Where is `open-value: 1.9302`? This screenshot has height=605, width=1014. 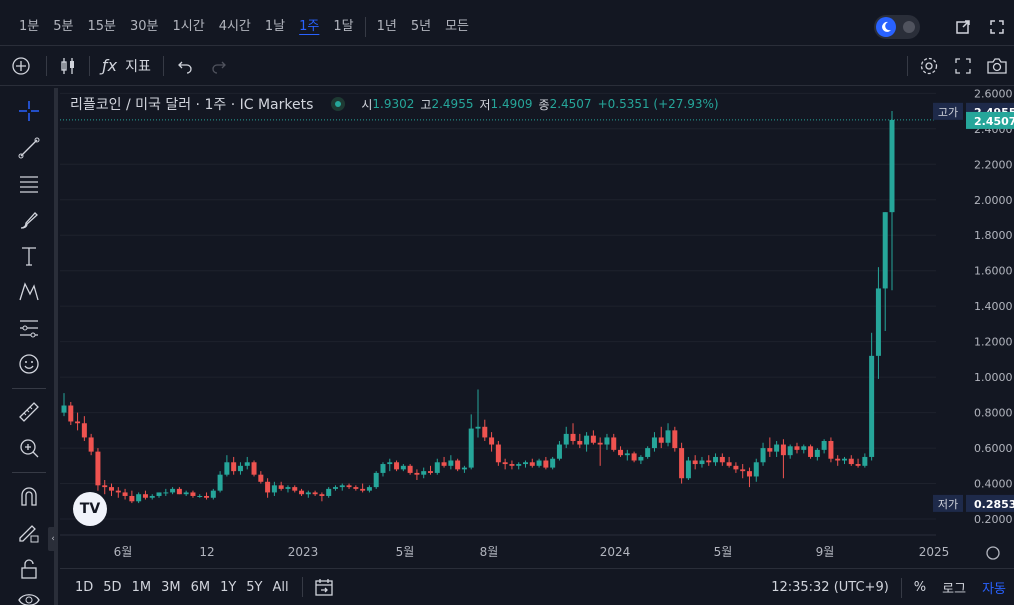 open-value: 1.9302 is located at coordinates (393, 104).